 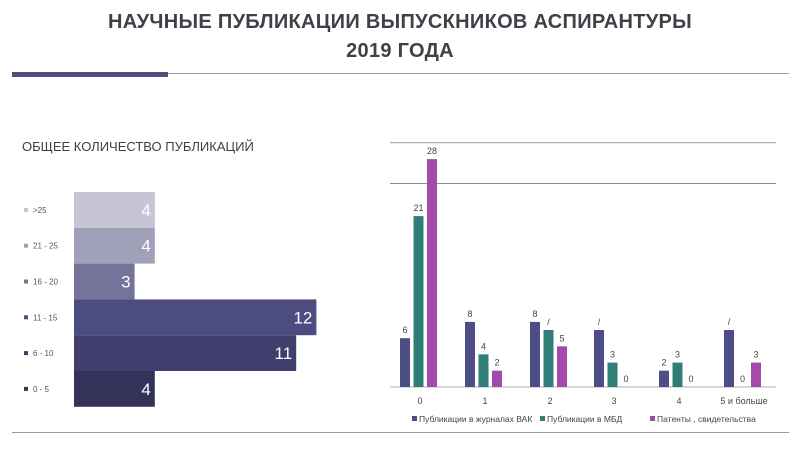 I want to click on bar-s0-c3, so click(x=599, y=358).